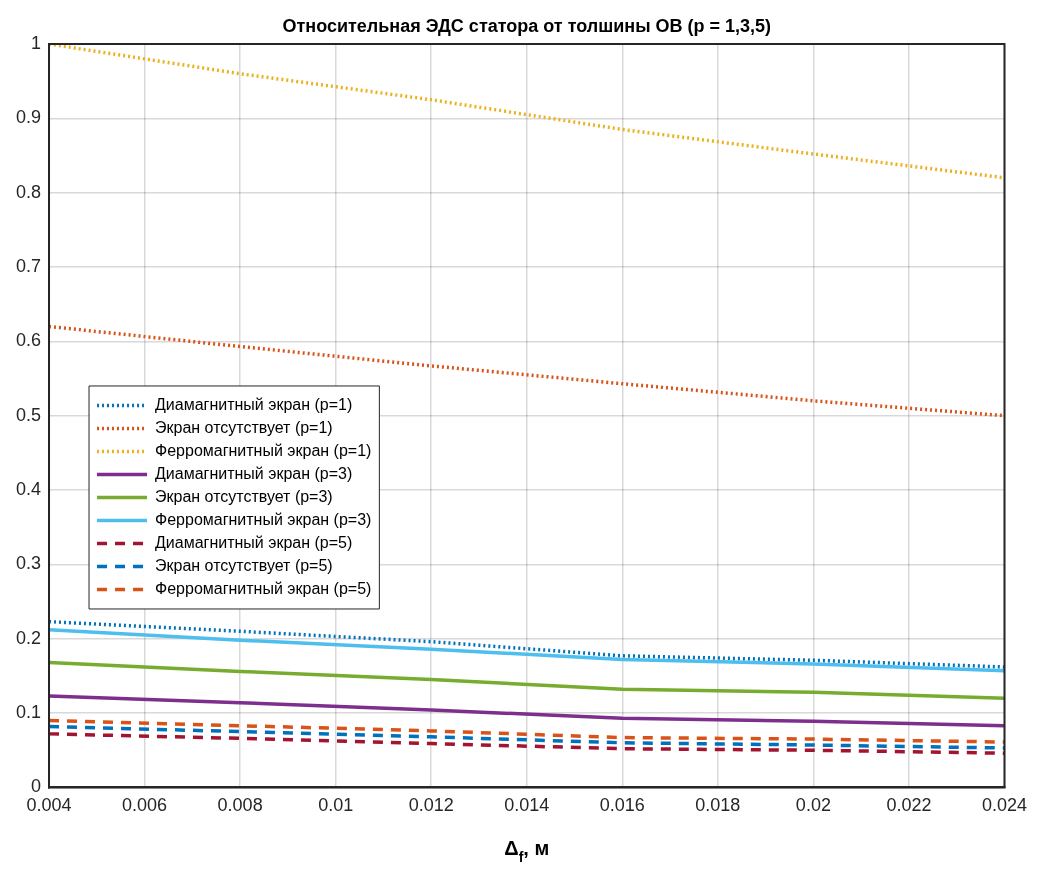 The width and height of the screenshot is (1043, 873). Describe the element at coordinates (263, 588) in the screenshot. I see `legend-label: Ферромагнитный экран (p=5)` at that location.